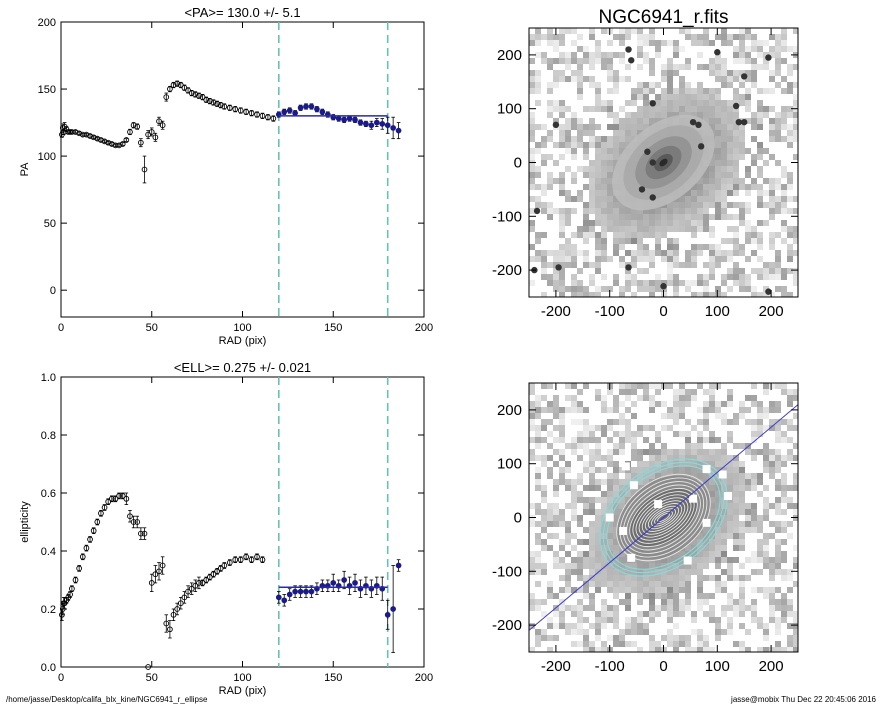  I want to click on plot-title: <PA>= 130.0 +/- 5.1, so click(242, 12).